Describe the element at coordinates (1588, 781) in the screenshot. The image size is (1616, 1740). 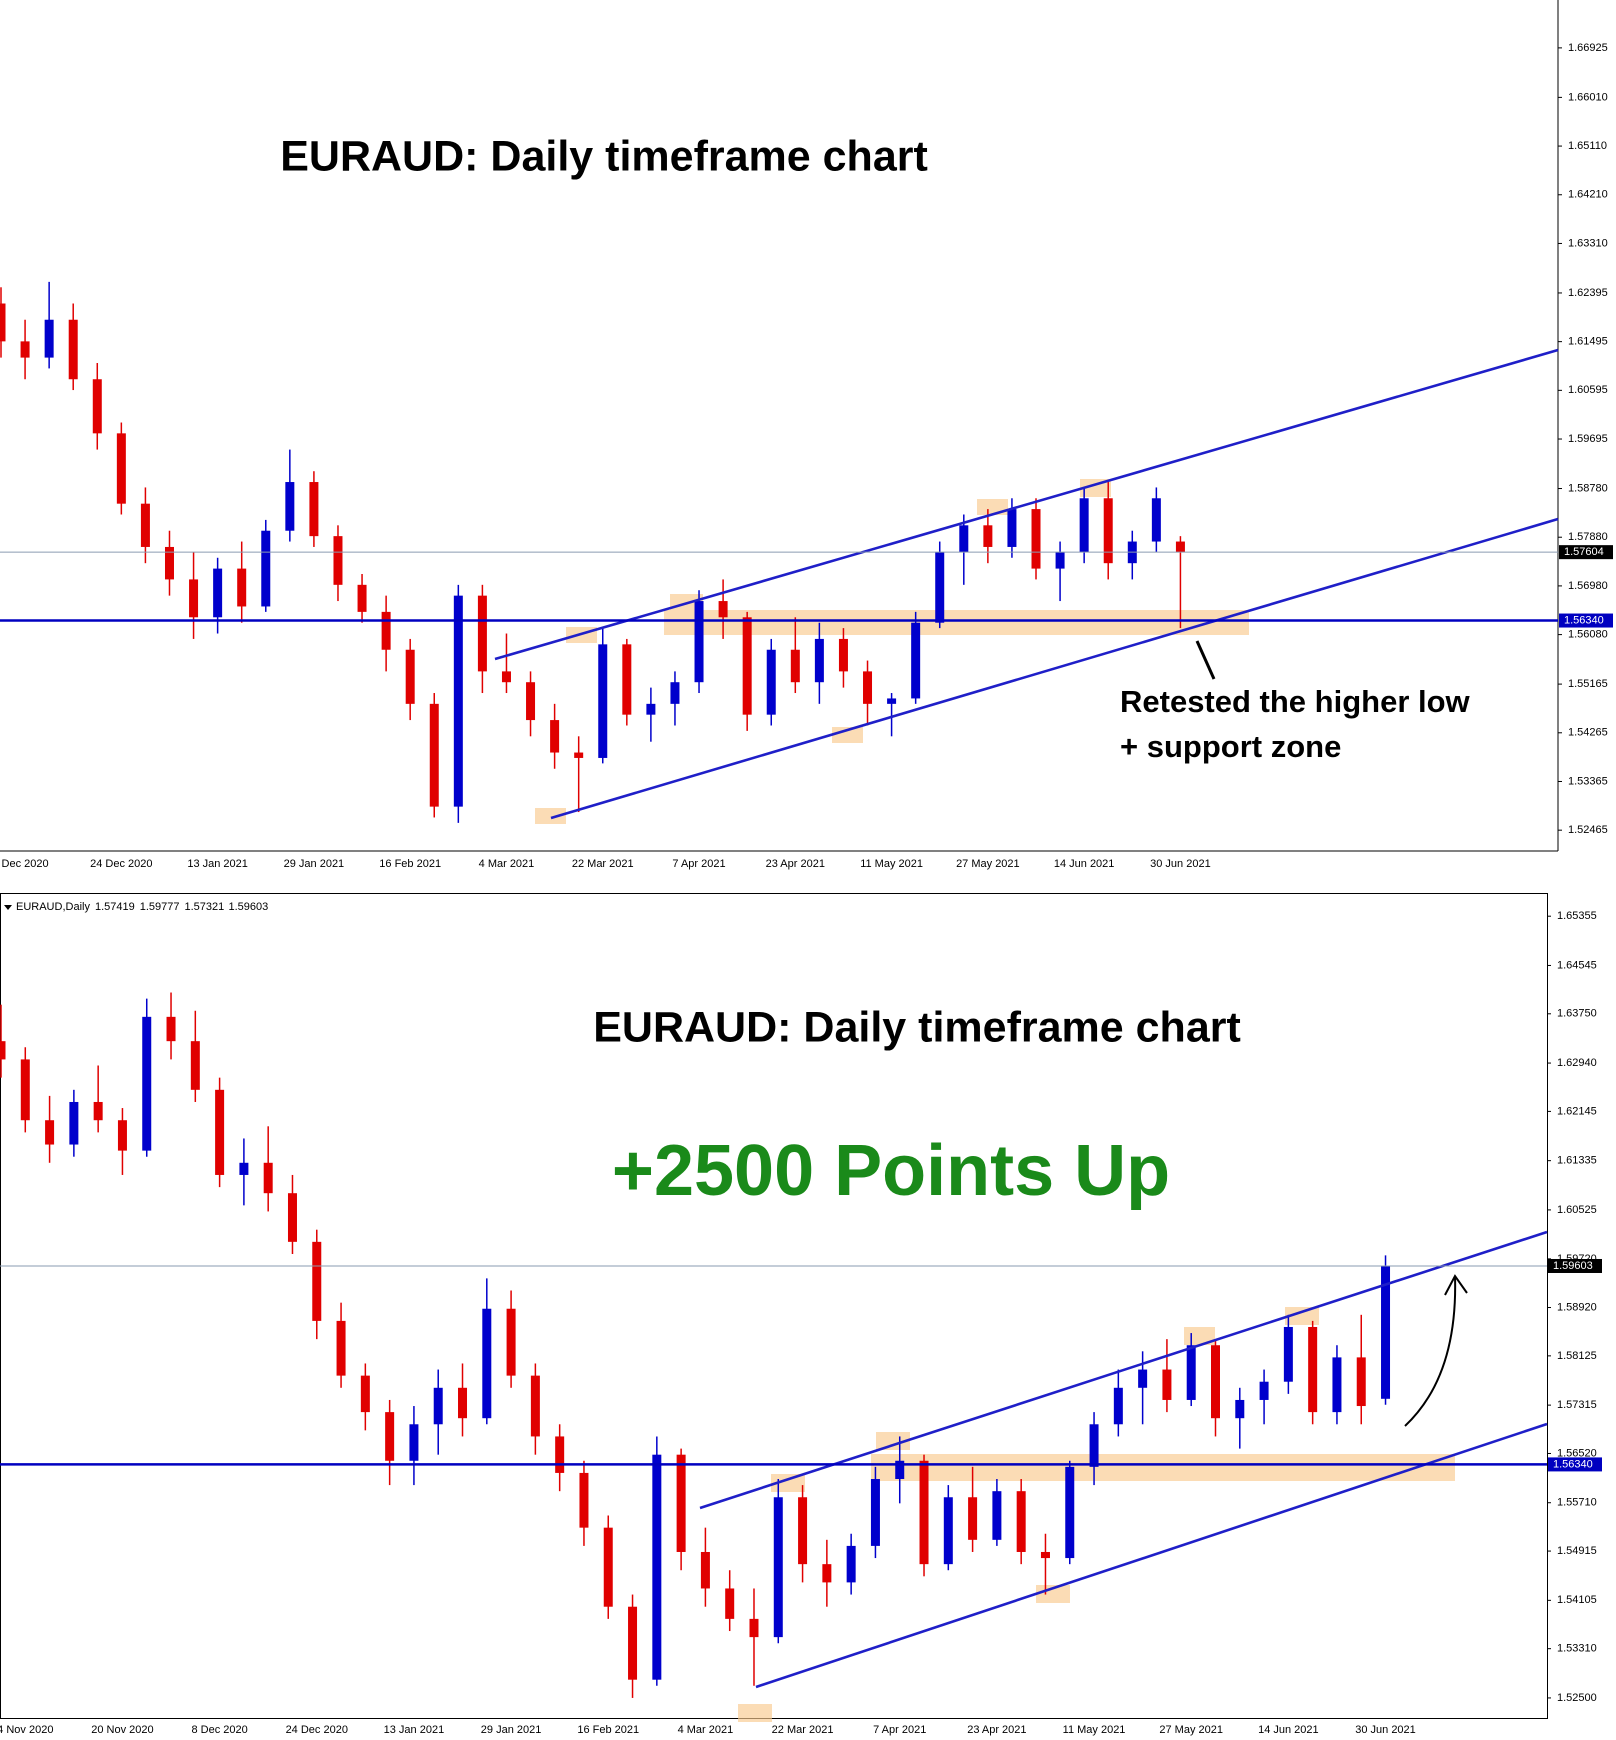
I see `y-tick-label: 1.53365` at that location.